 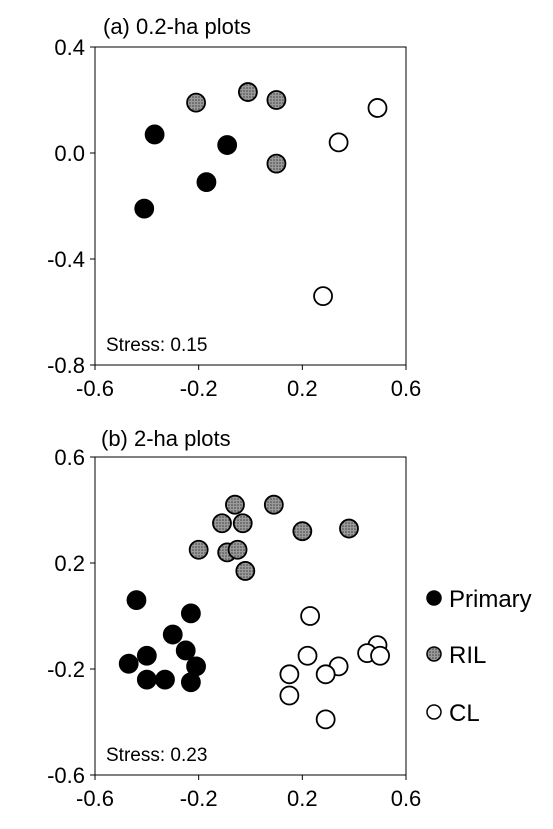 I want to click on panel-b-x-tick-label: 0.2, so click(x=302, y=798).